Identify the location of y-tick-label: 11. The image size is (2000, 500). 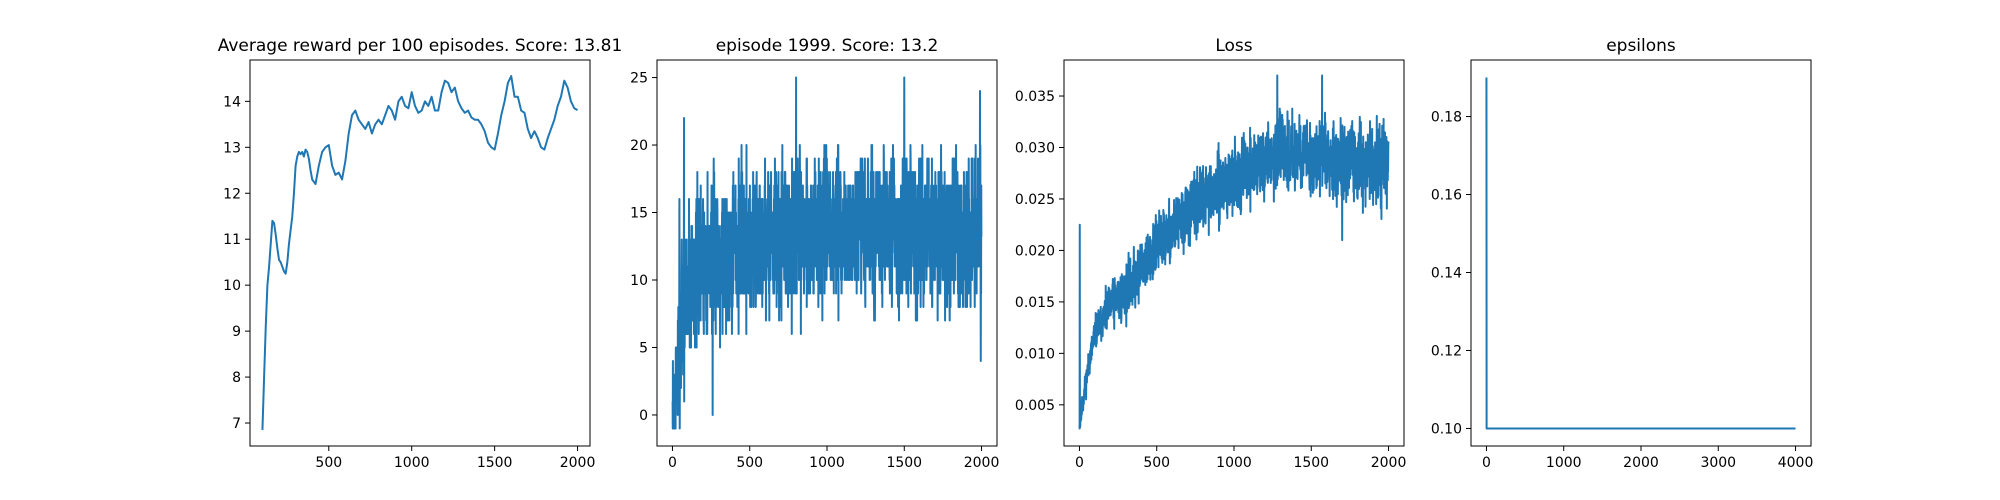
(232, 240).